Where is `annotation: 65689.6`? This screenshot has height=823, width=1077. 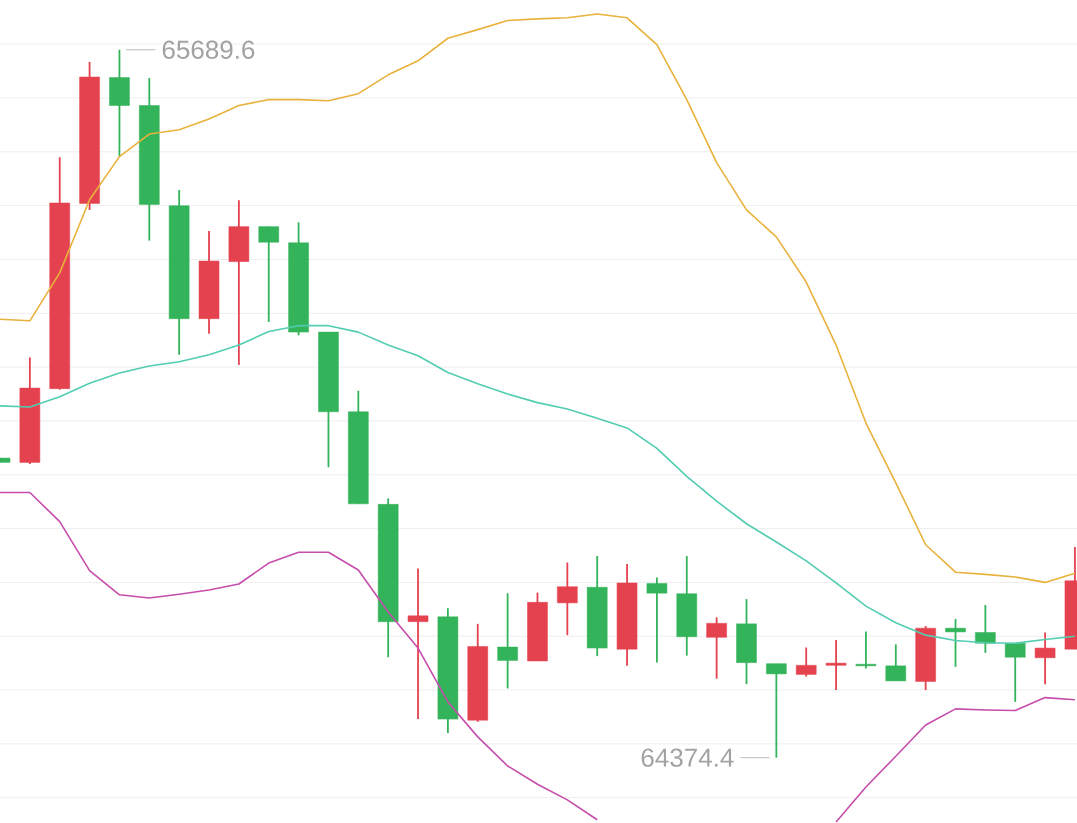 annotation: 65689.6 is located at coordinates (208, 49).